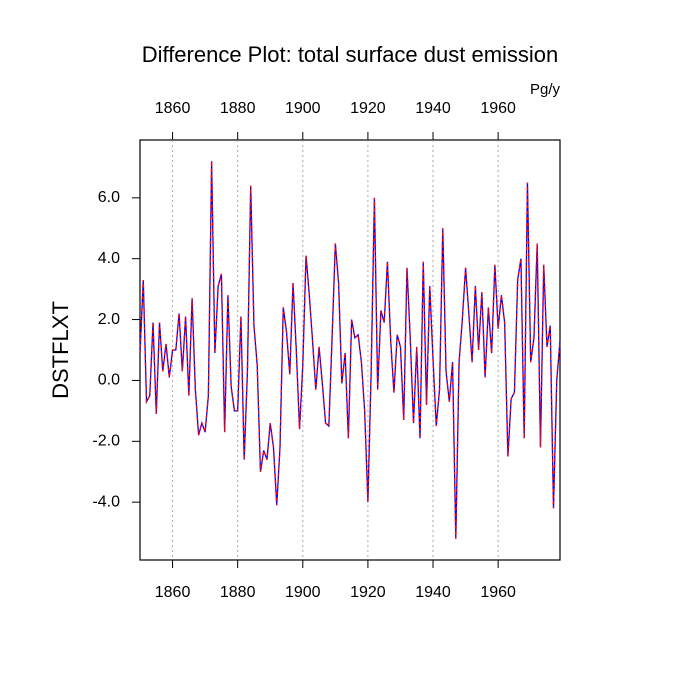 The image size is (700, 700). Describe the element at coordinates (106, 501) in the screenshot. I see `y-tick-label: -4.0` at that location.